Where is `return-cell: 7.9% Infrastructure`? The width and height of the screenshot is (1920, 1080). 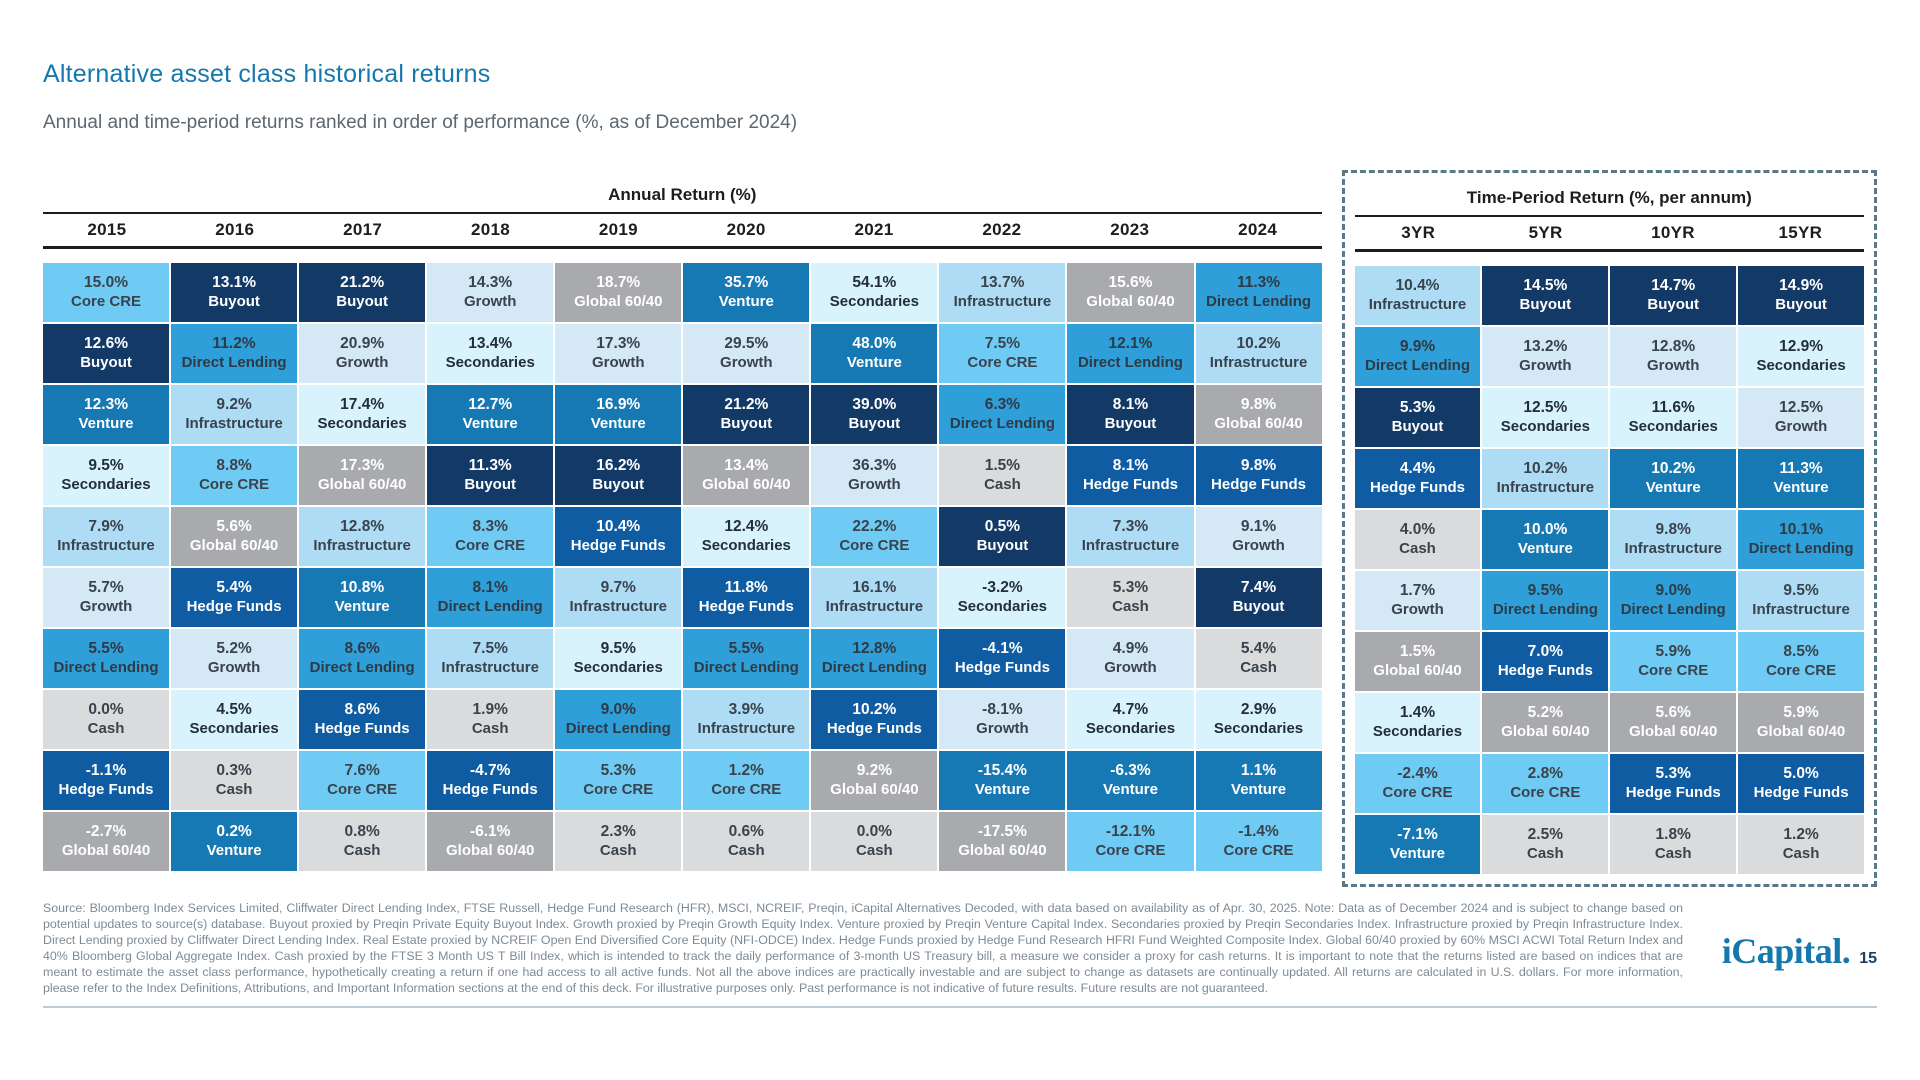 return-cell: 7.9% Infrastructure is located at coordinates (106, 536).